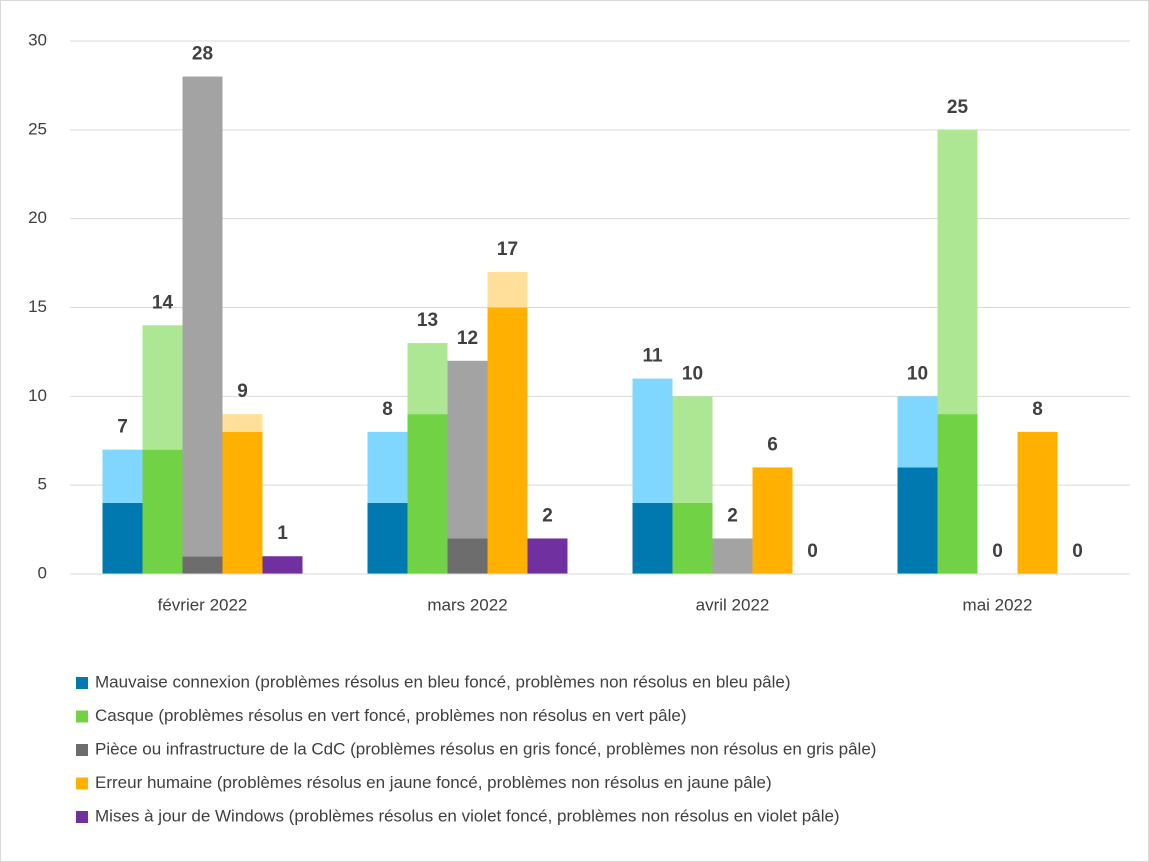 Image resolution: width=1149 pixels, height=862 pixels. Describe the element at coordinates (427, 320) in the screenshot. I see `data-label: 13` at that location.